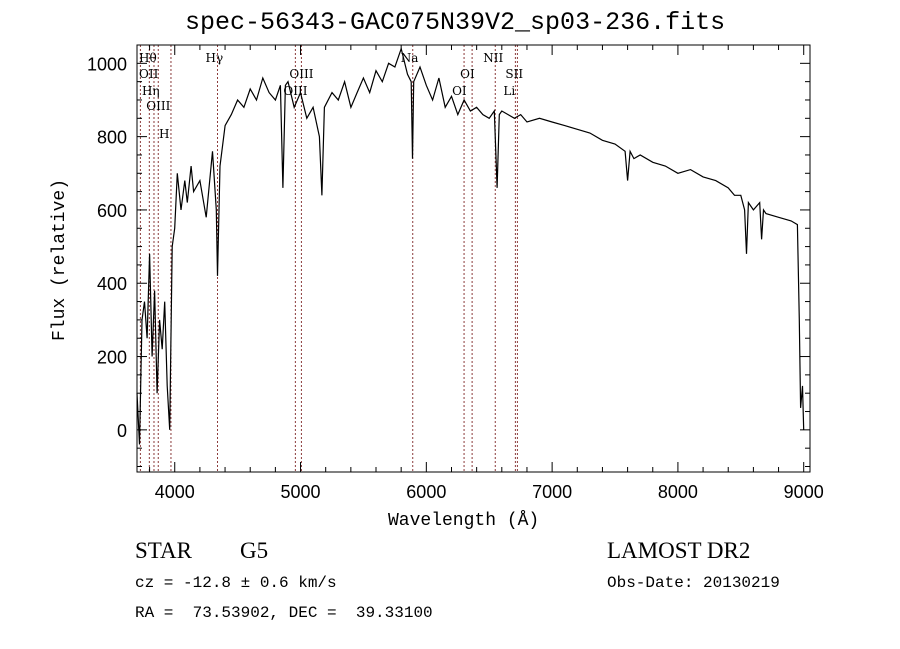 Image resolution: width=900 pixels, height=649 pixels. Describe the element at coordinates (509, 91) in the screenshot. I see `line-label: Li` at that location.